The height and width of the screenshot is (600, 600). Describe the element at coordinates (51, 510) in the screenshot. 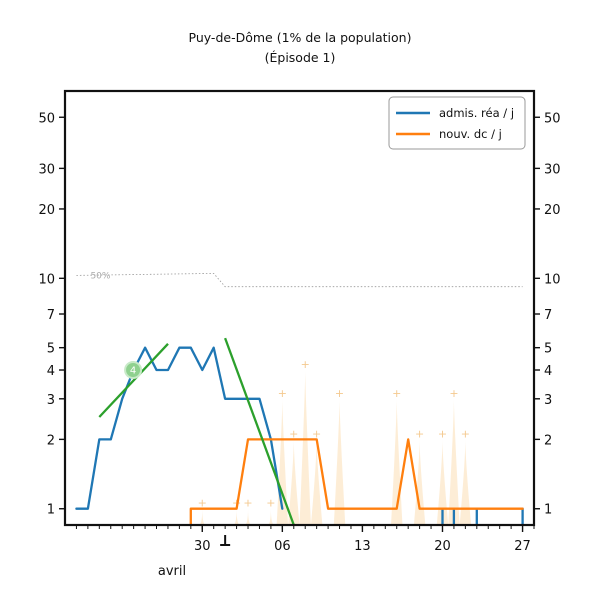

I see `y-tick-label-left-1: 1` at that location.